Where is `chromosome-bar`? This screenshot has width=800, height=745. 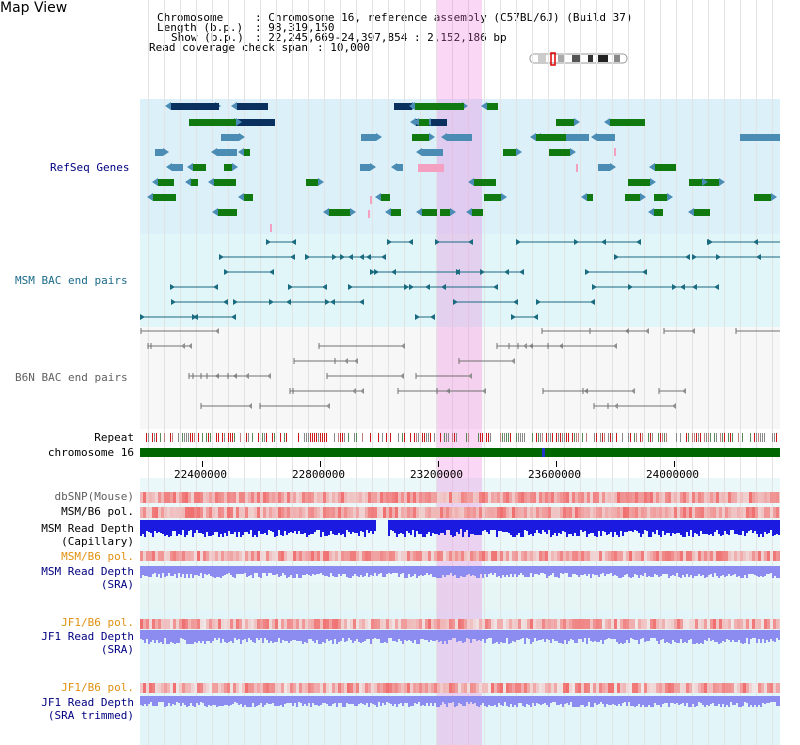 chromosome-bar is located at coordinates (460, 452).